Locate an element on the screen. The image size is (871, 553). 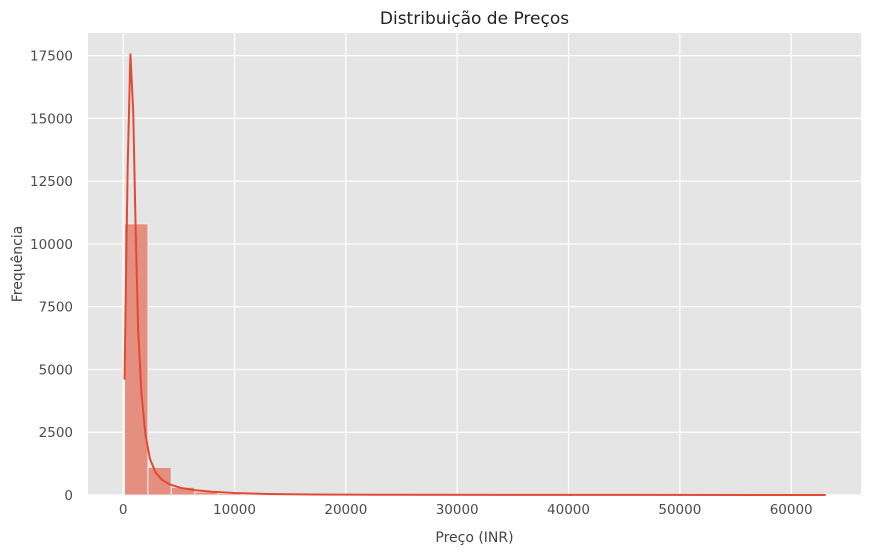
y-tick-label: 12500 is located at coordinates (51, 182).